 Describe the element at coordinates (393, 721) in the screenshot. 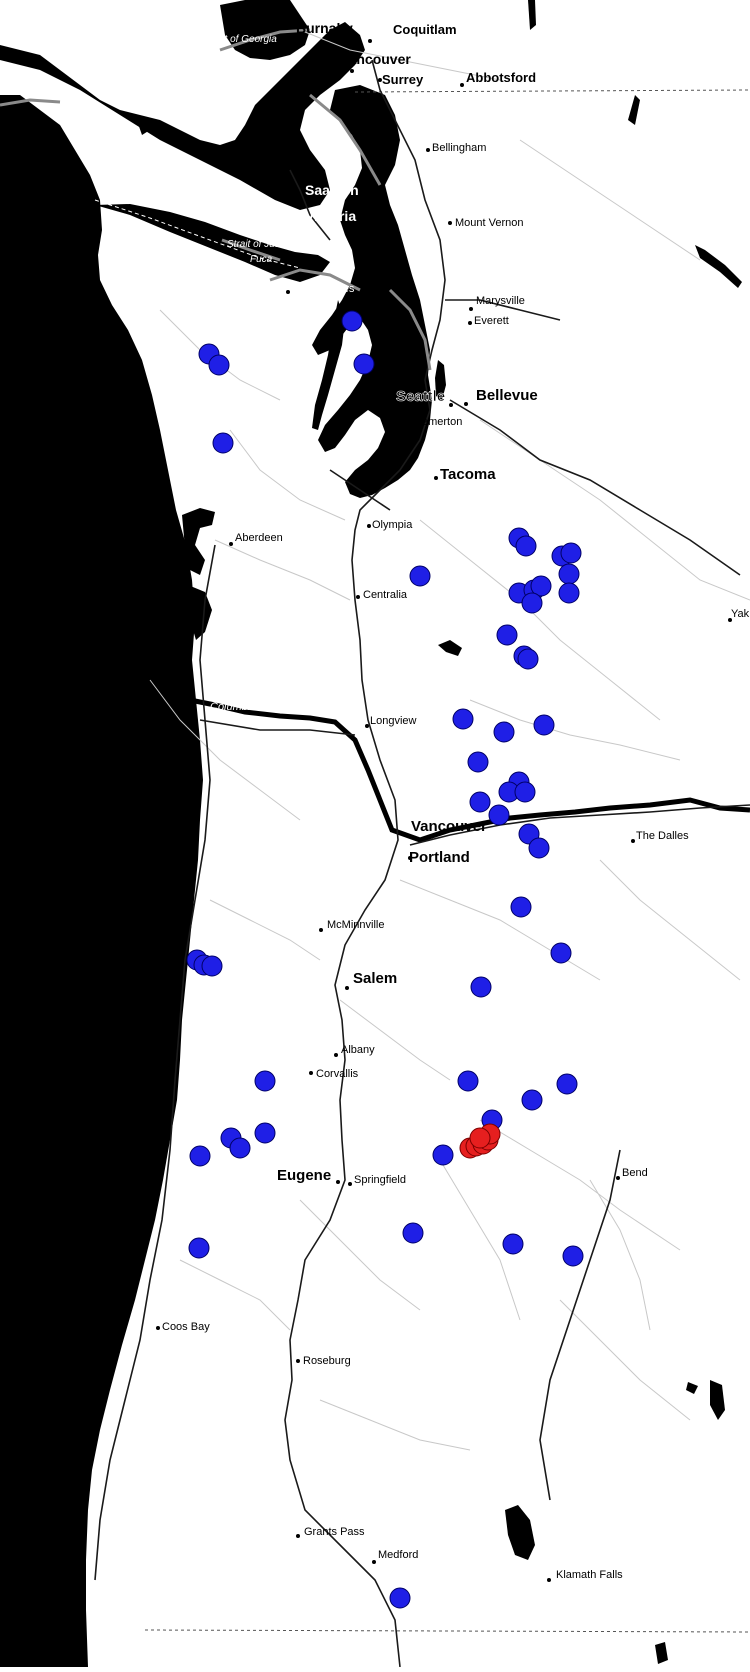

I see `label-longview: Longview` at that location.